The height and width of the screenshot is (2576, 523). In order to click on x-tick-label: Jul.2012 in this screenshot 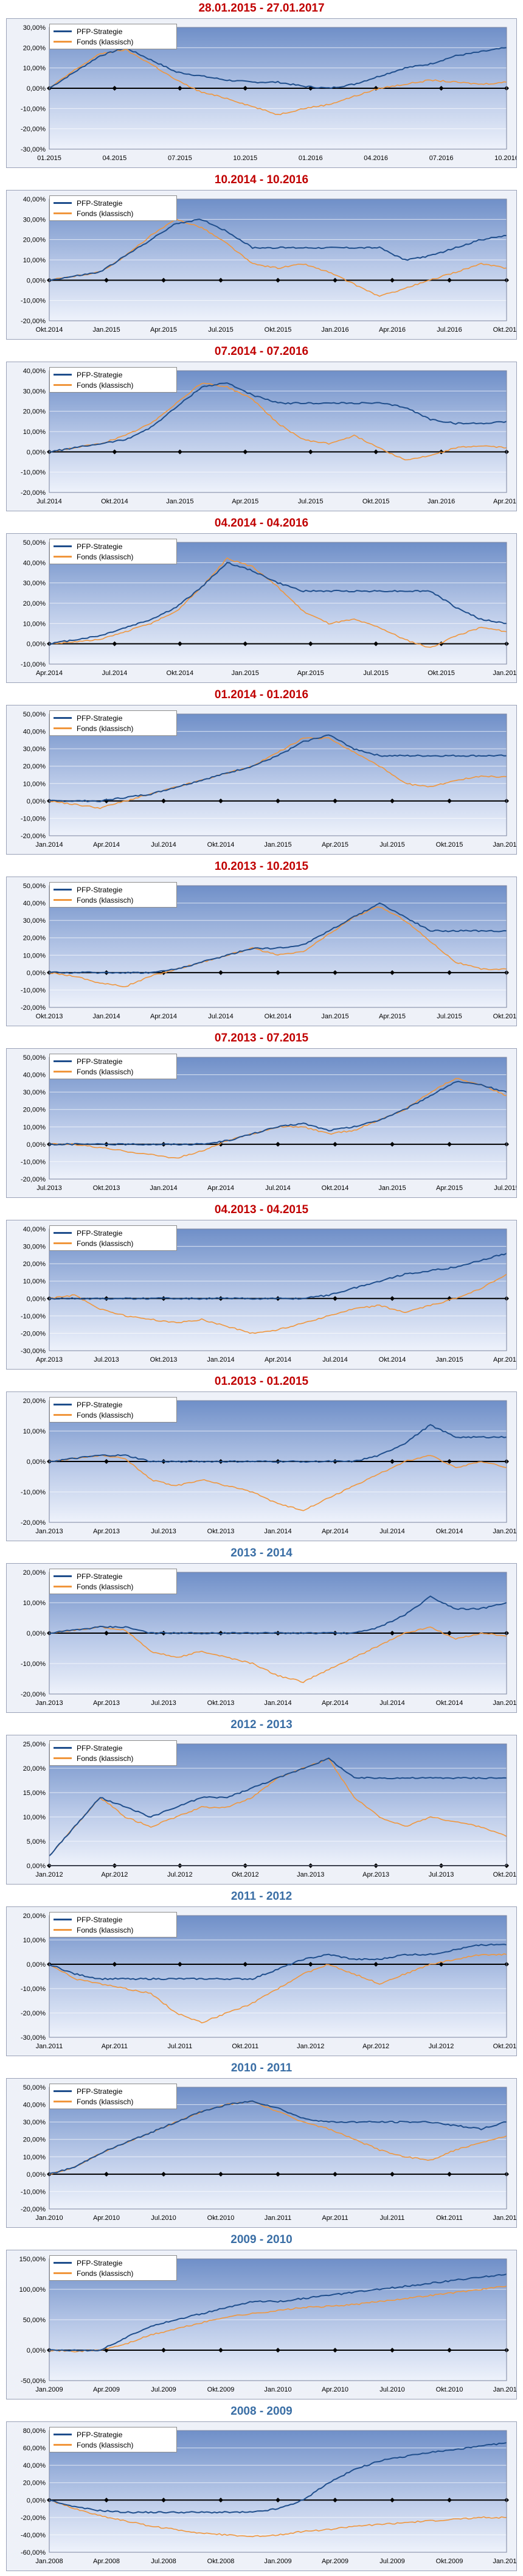, I will do `click(442, 2046)`.